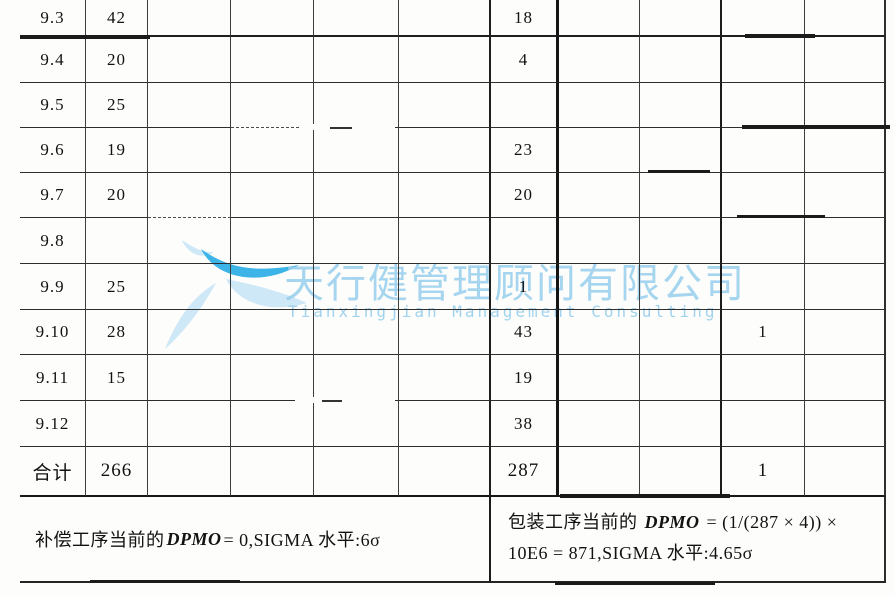  Describe the element at coordinates (525, 378) in the screenshot. I see `table-cell: 19` at that location.